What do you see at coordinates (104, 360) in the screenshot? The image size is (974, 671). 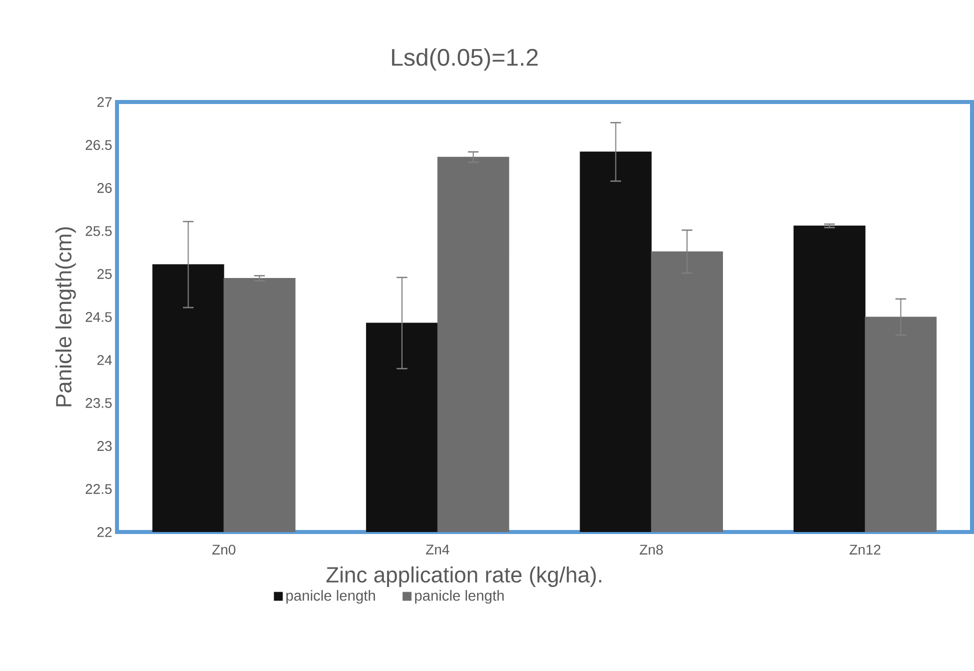 I see `y-tick-label: 24` at bounding box center [104, 360].